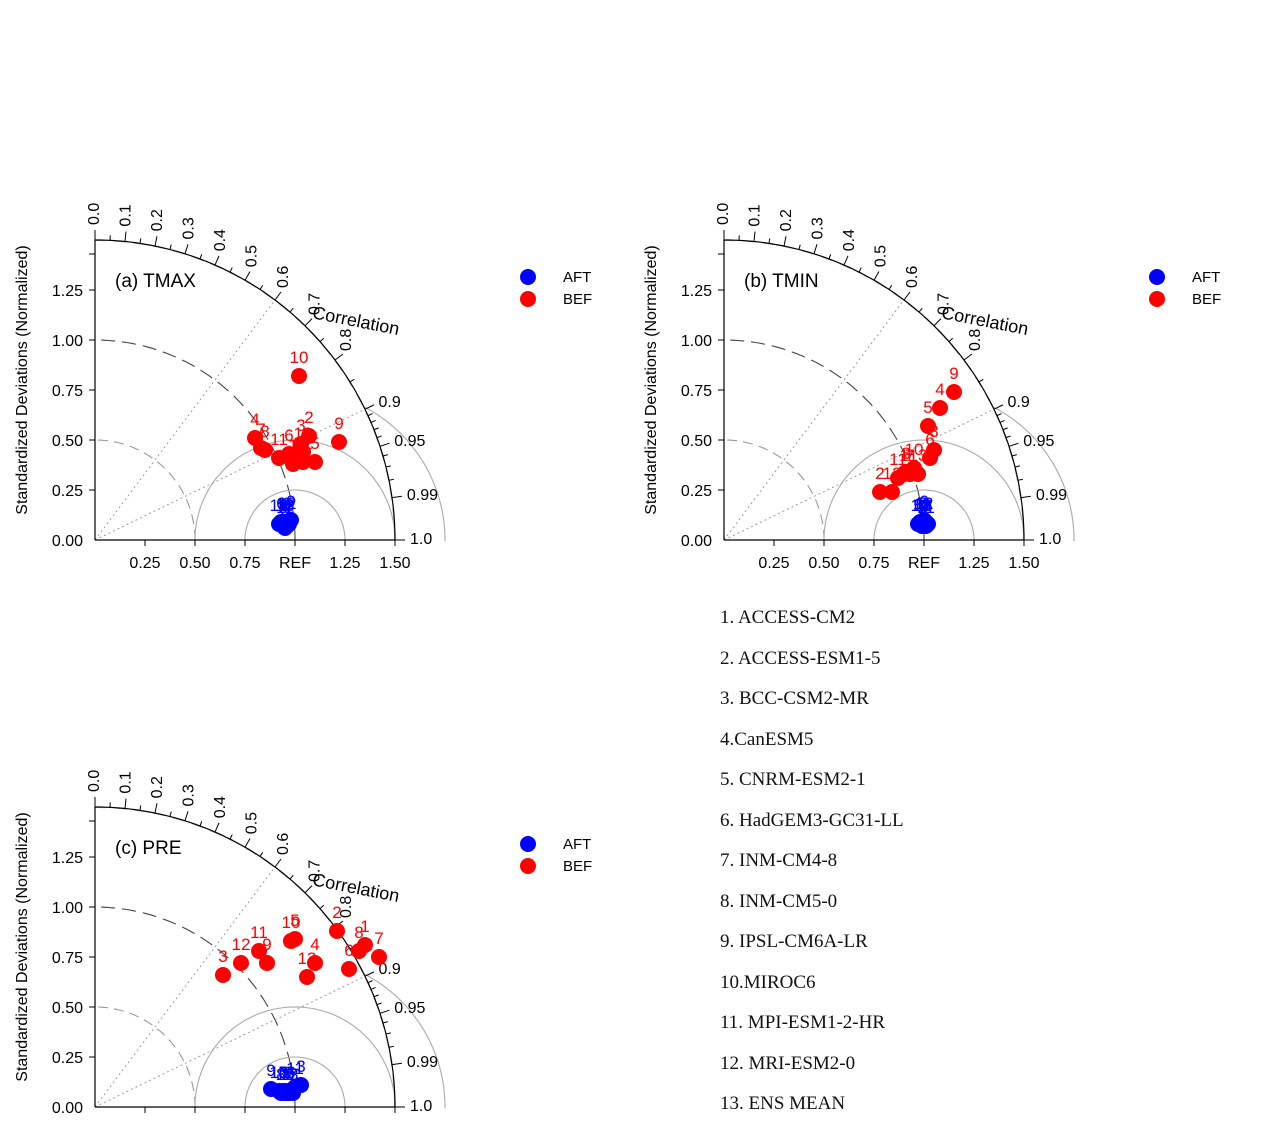 This screenshot has width=1268, height=1125. I want to click on legend-marker-bef, so click(1157, 299).